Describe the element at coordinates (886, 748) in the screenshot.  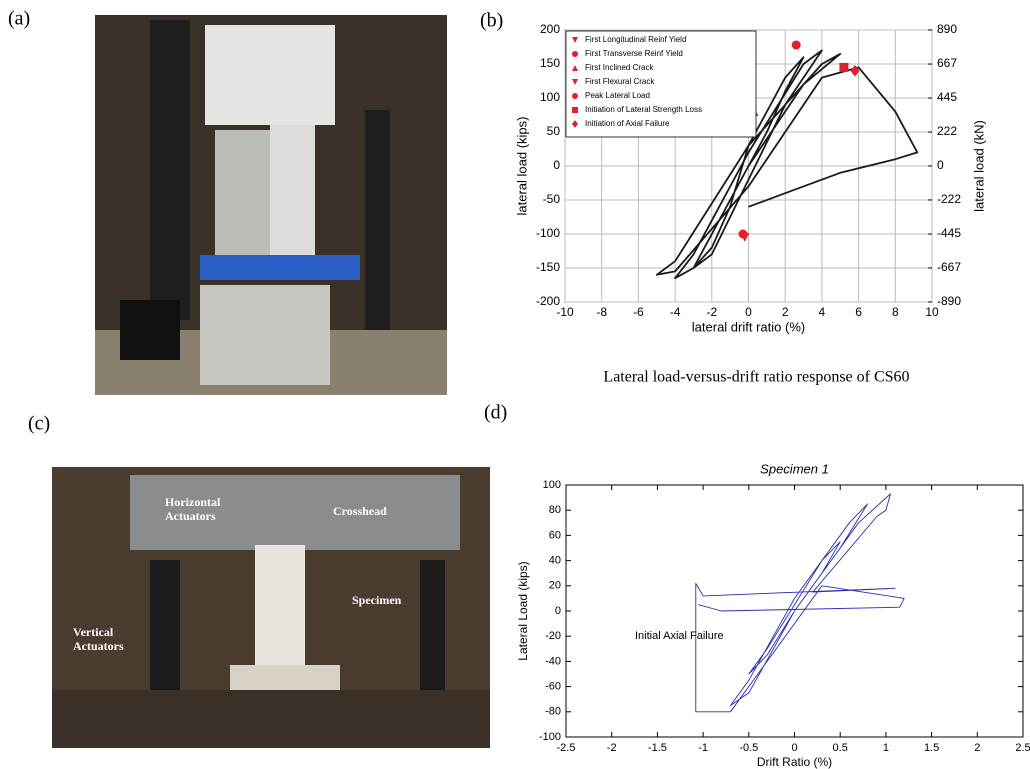
I see `x-tick-label: 1` at that location.